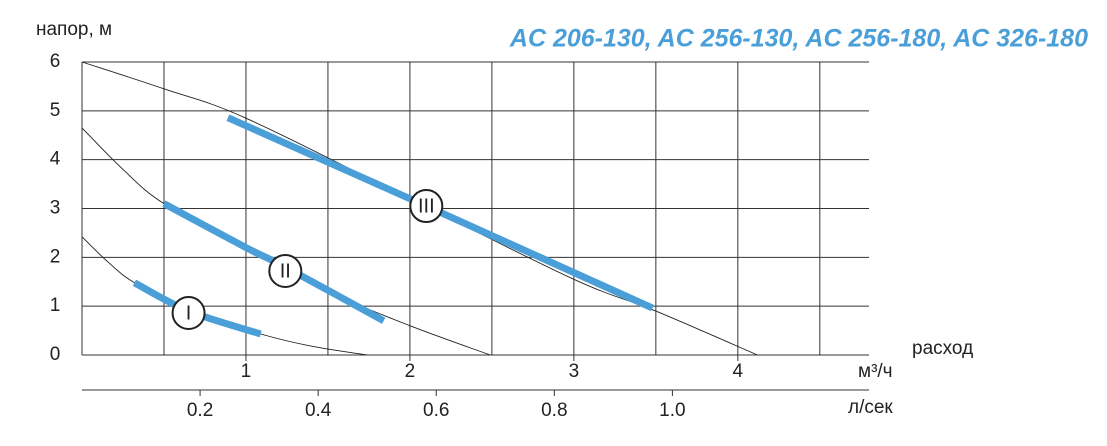 This screenshot has height=446, width=1107. Describe the element at coordinates (55, 61) in the screenshot. I see `y-tick-label: 6` at that location.